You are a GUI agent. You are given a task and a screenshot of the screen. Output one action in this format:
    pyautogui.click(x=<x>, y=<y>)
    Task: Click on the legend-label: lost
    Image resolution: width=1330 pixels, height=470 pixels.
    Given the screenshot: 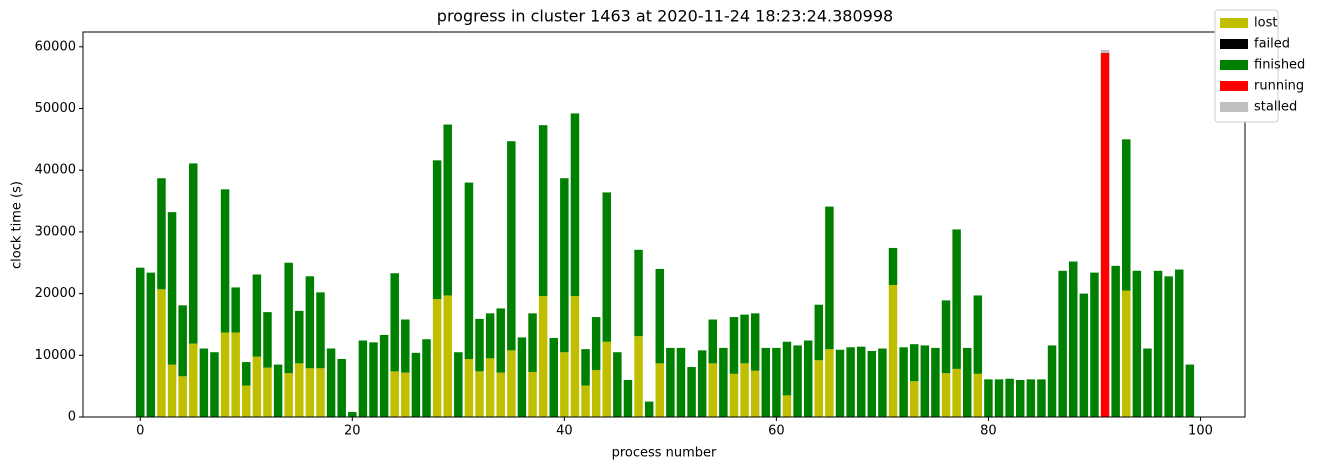 What is the action you would take?
    pyautogui.click(x=1265, y=23)
    